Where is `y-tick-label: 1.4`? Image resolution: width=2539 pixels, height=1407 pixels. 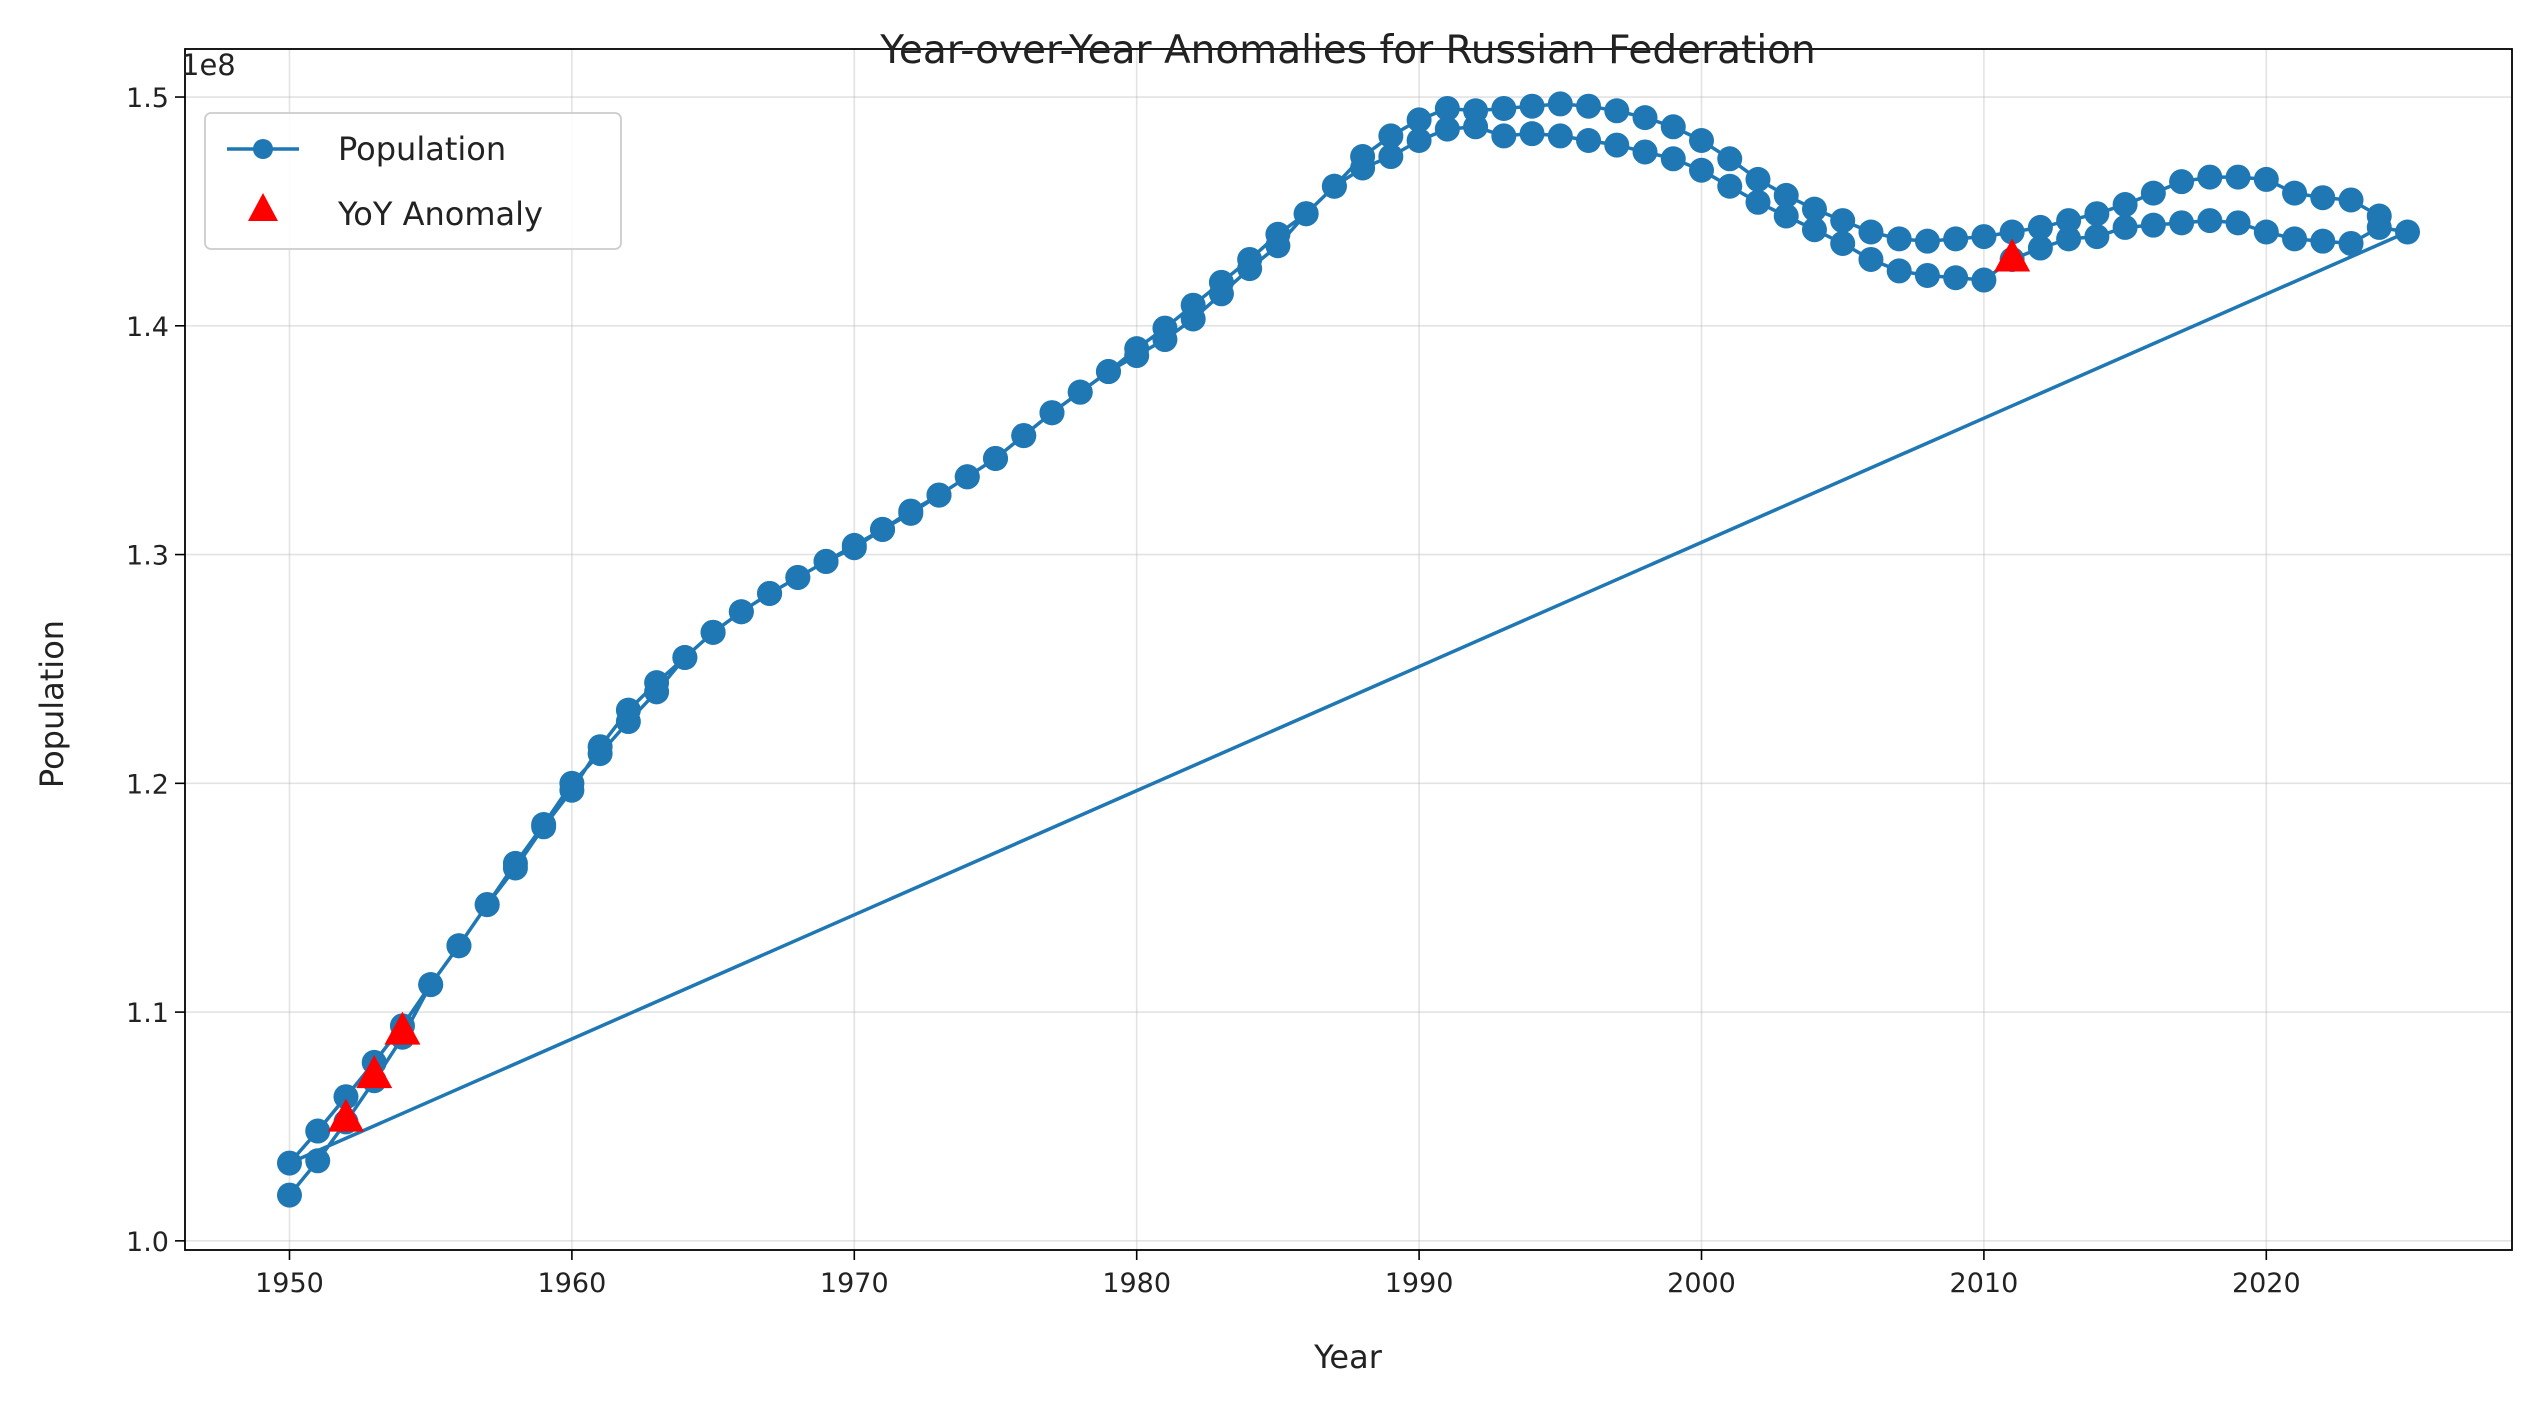
y-tick-label: 1.4 is located at coordinates (147, 327).